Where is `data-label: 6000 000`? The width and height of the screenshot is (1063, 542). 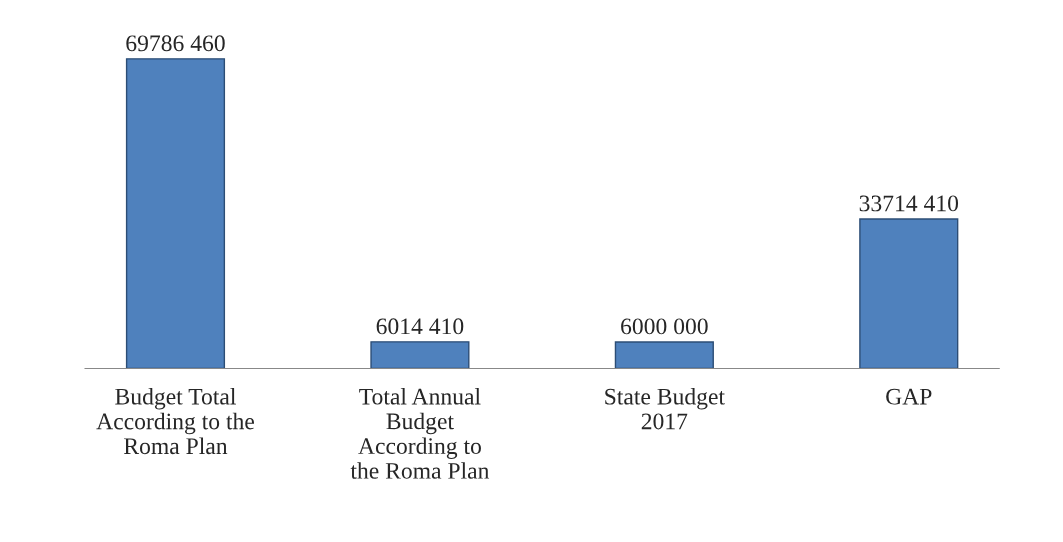 data-label: 6000 000 is located at coordinates (664, 326).